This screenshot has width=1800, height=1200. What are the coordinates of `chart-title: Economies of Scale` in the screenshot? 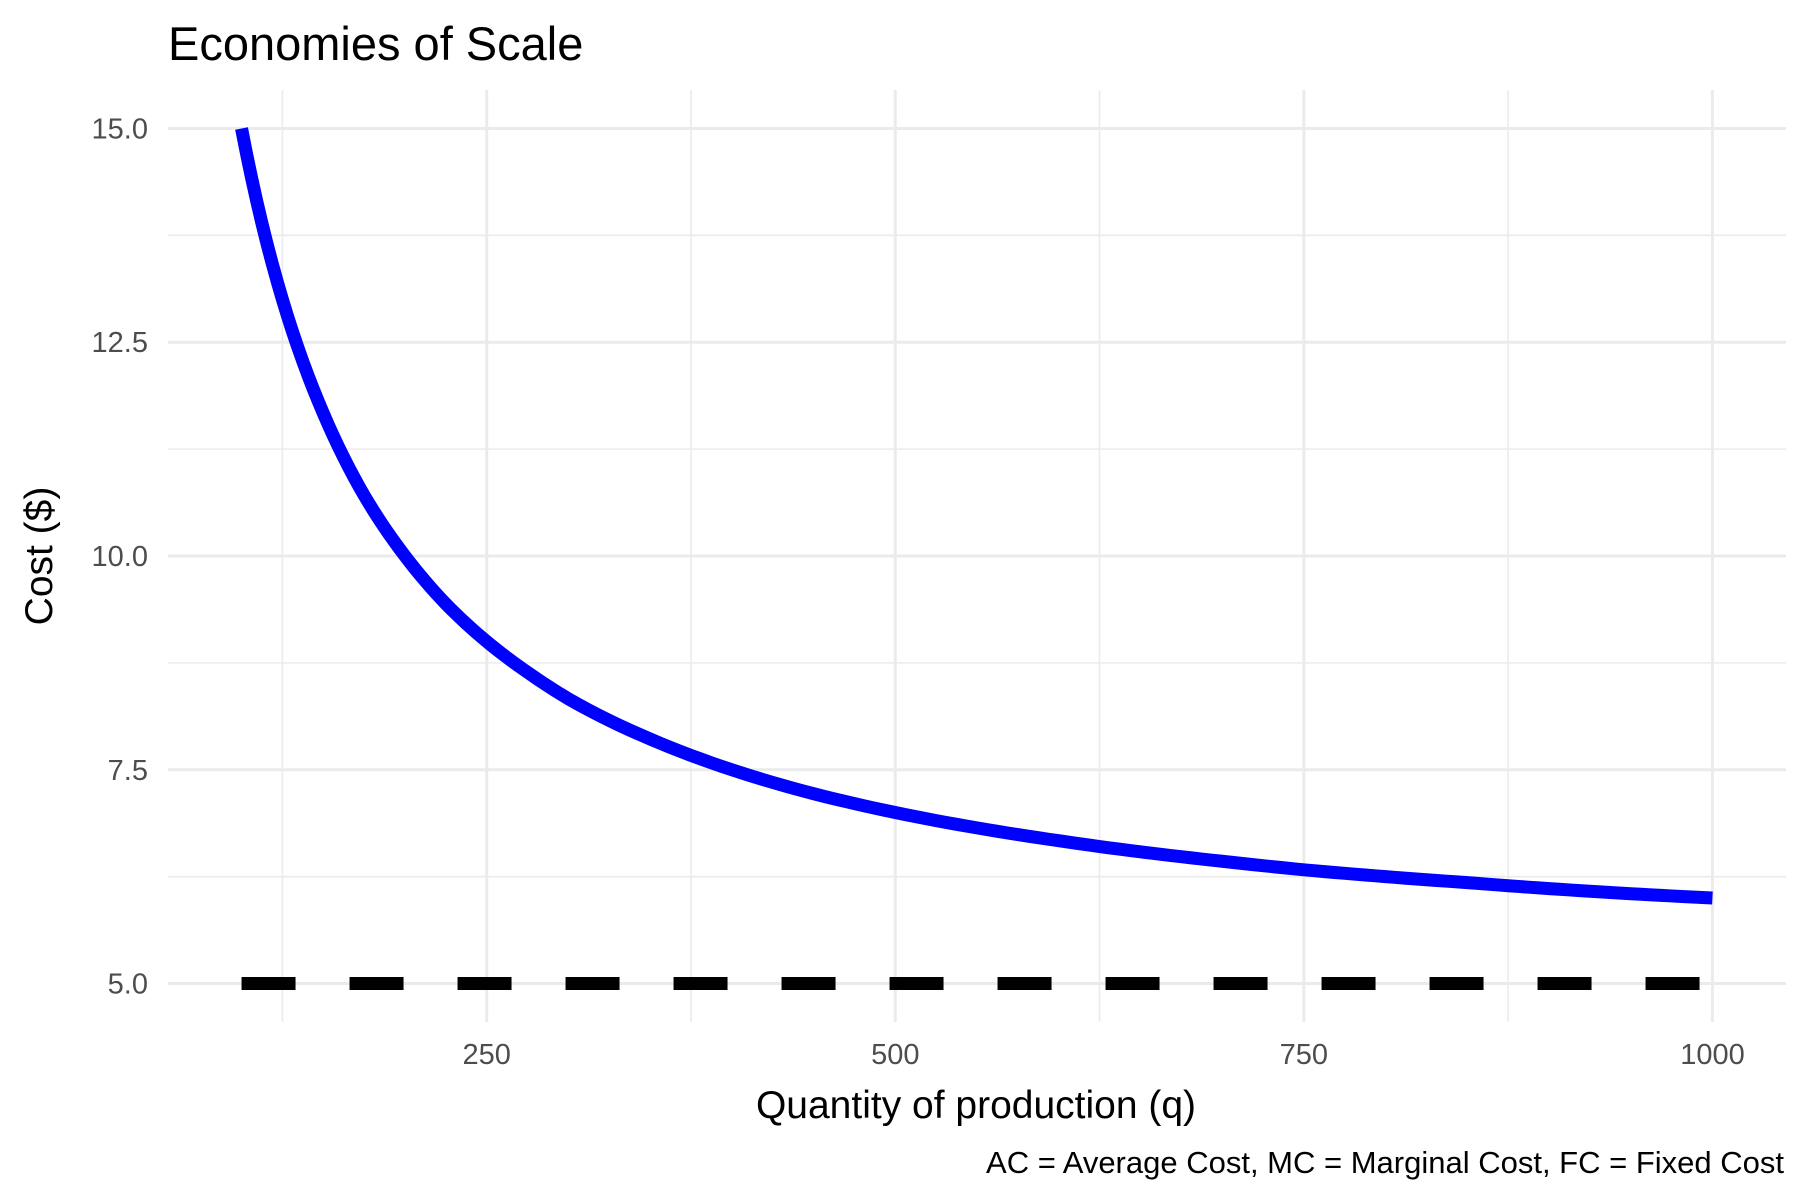 It's located at (375, 43).